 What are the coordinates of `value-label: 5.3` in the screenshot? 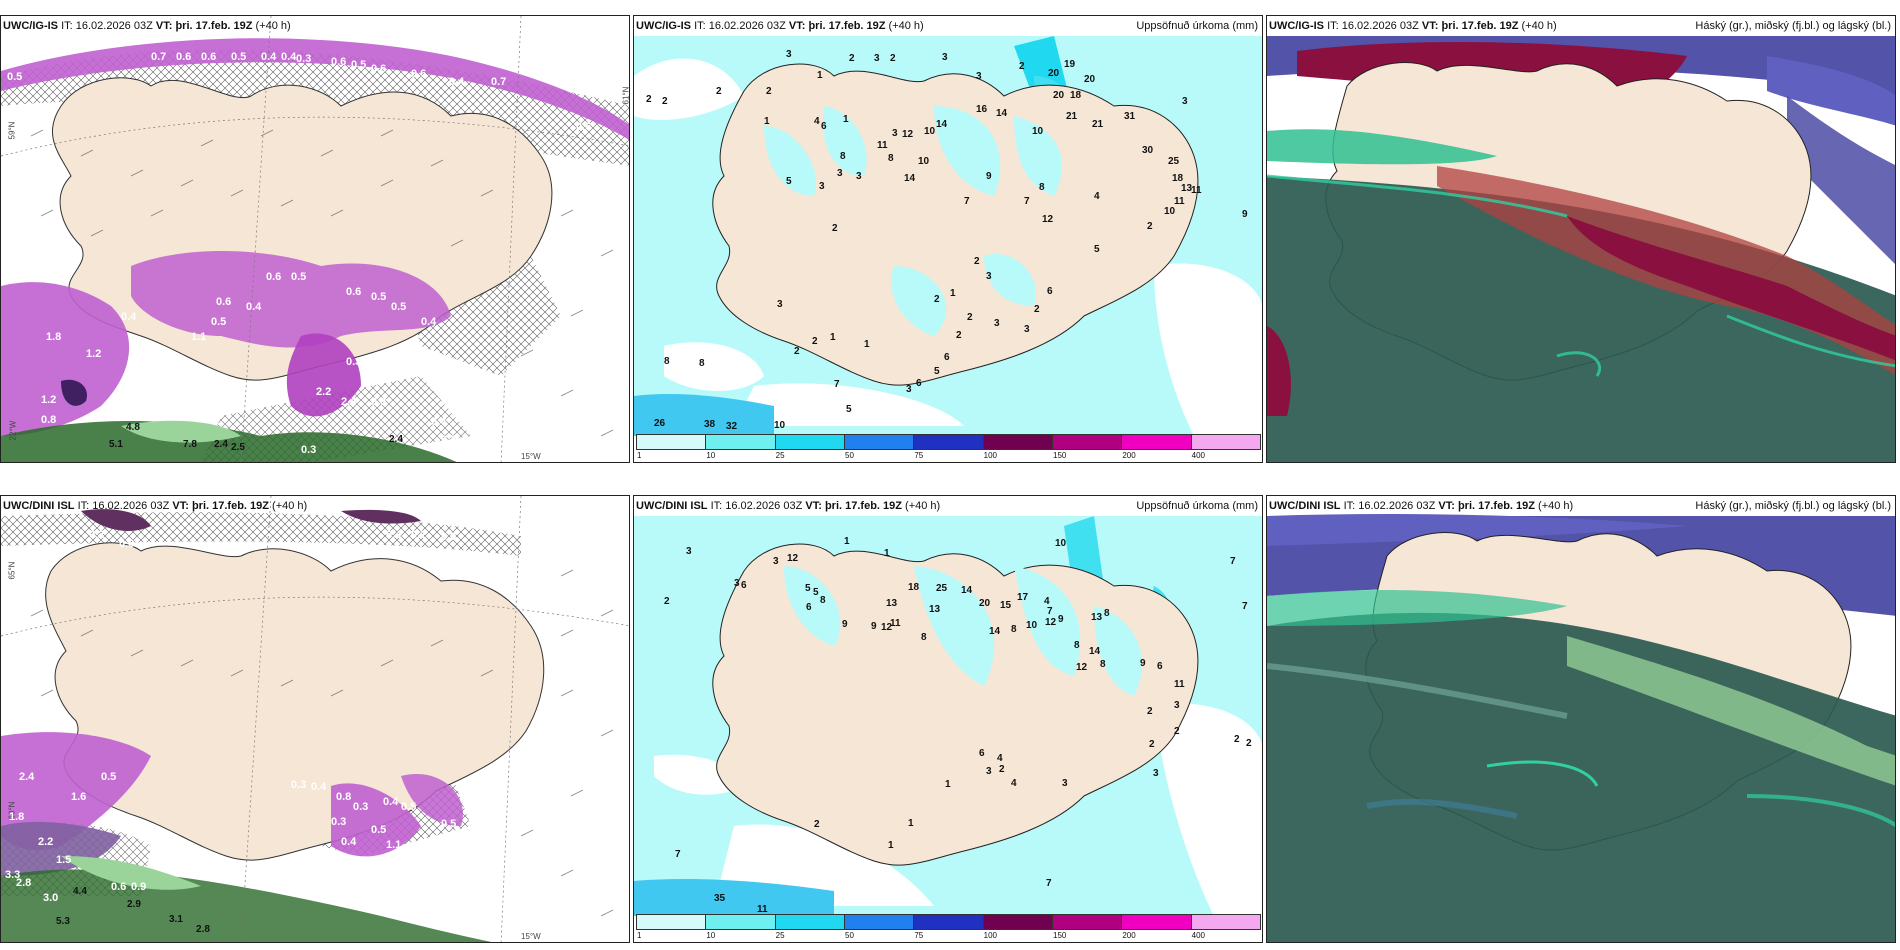 It's located at (63, 921).